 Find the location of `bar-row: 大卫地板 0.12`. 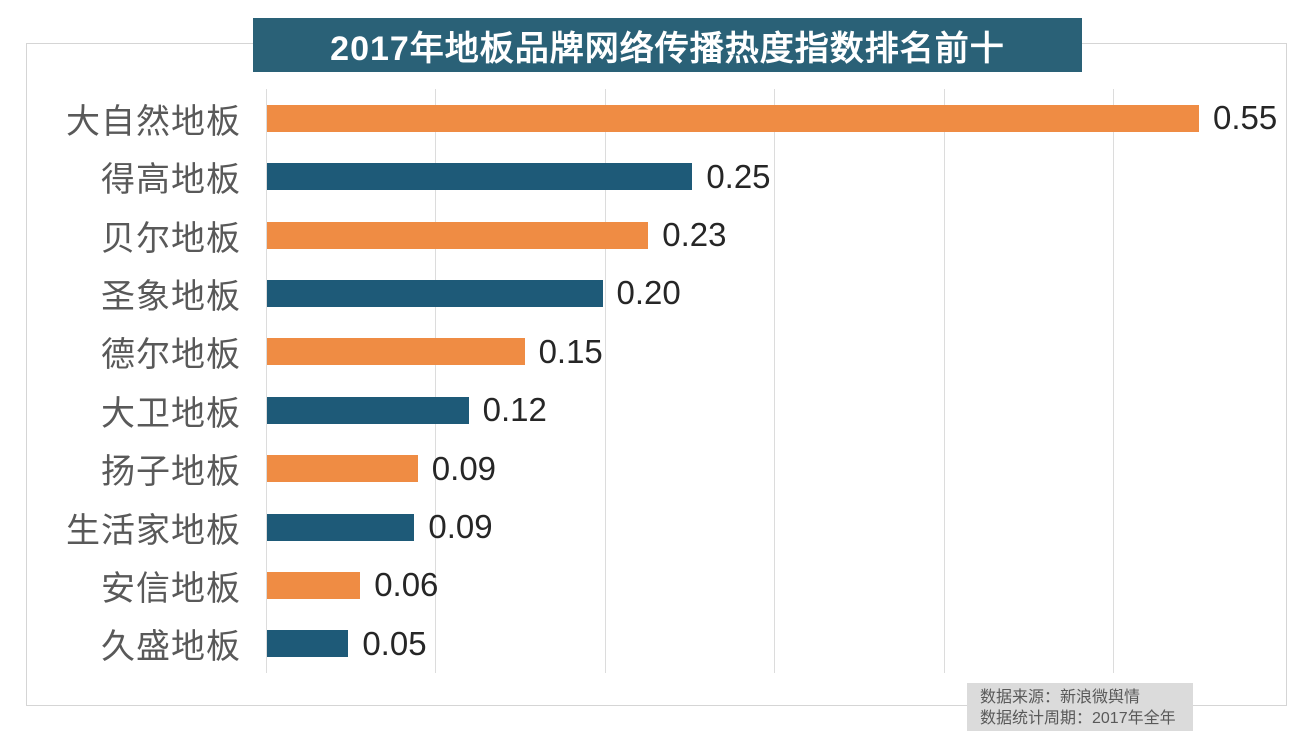

bar-row: 大卫地板 0.12 is located at coordinates (656, 410).